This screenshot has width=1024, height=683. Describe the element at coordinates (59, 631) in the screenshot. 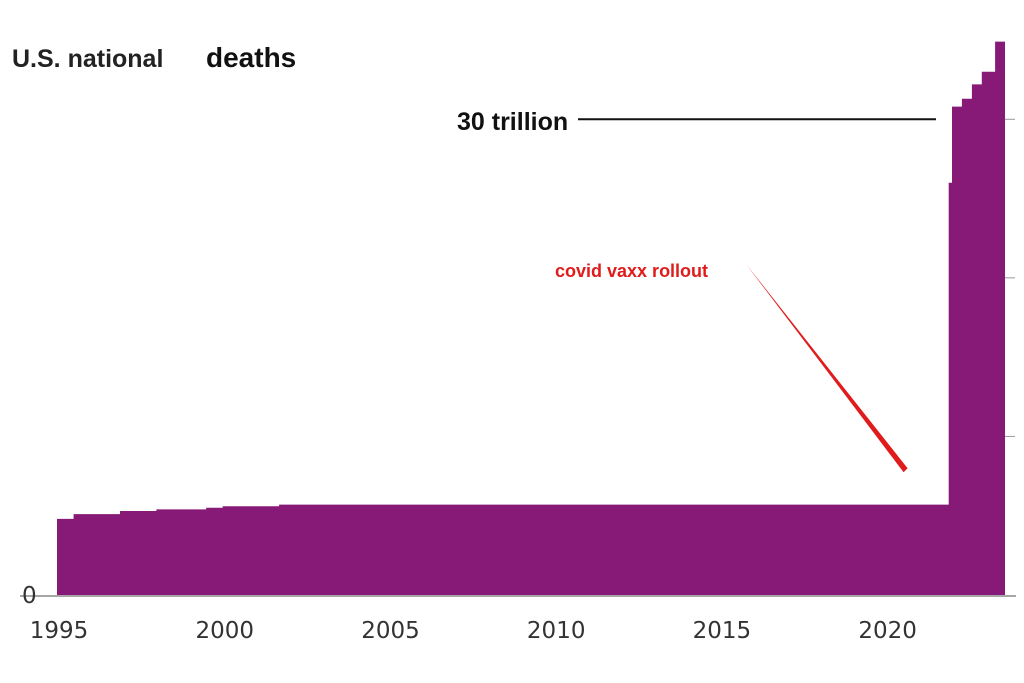

I see `x-tick-label: 1995` at that location.